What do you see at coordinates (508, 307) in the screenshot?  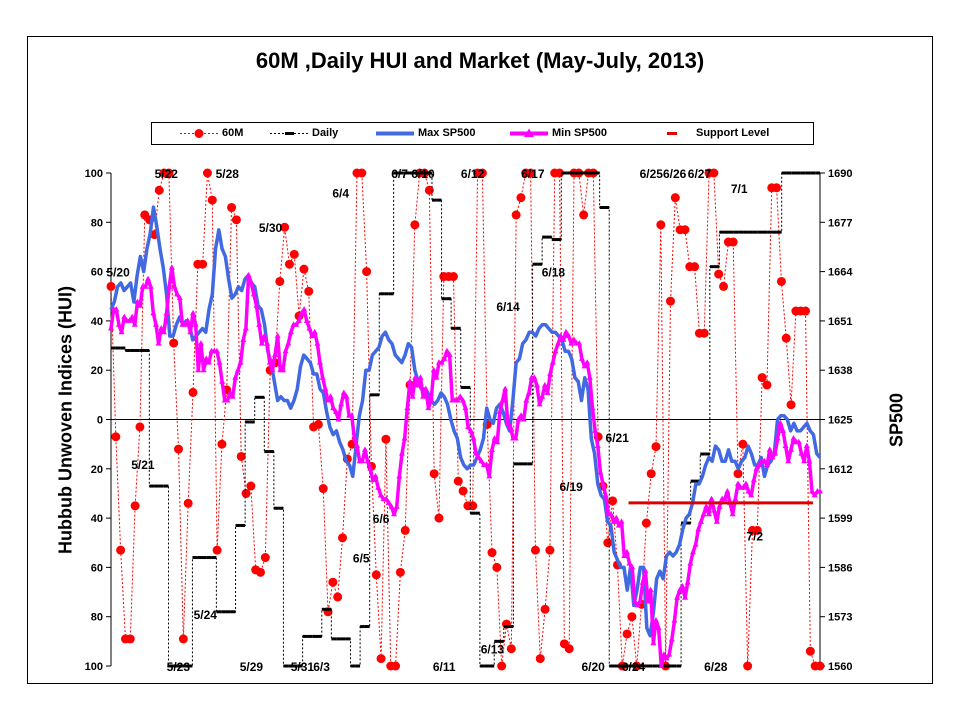 I see `date-annotation: 6/14` at bounding box center [508, 307].